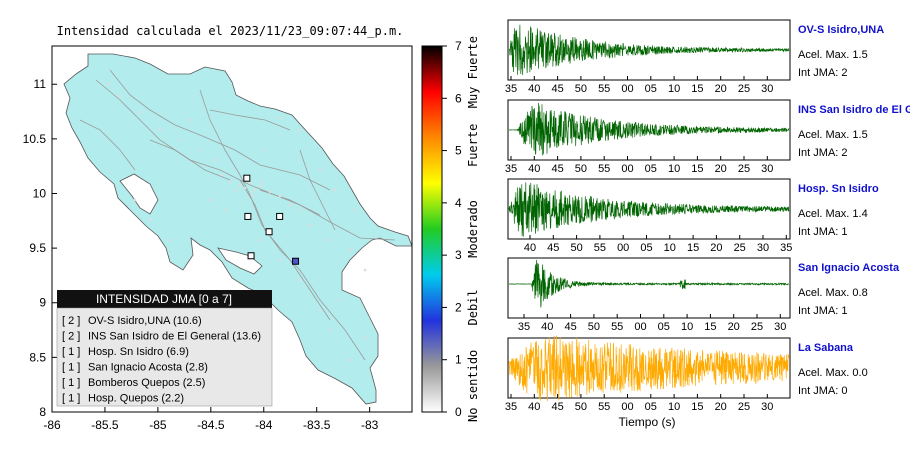  Describe the element at coordinates (473, 145) in the screenshot. I see `colorbar-intensity-label: Fuerte` at that location.